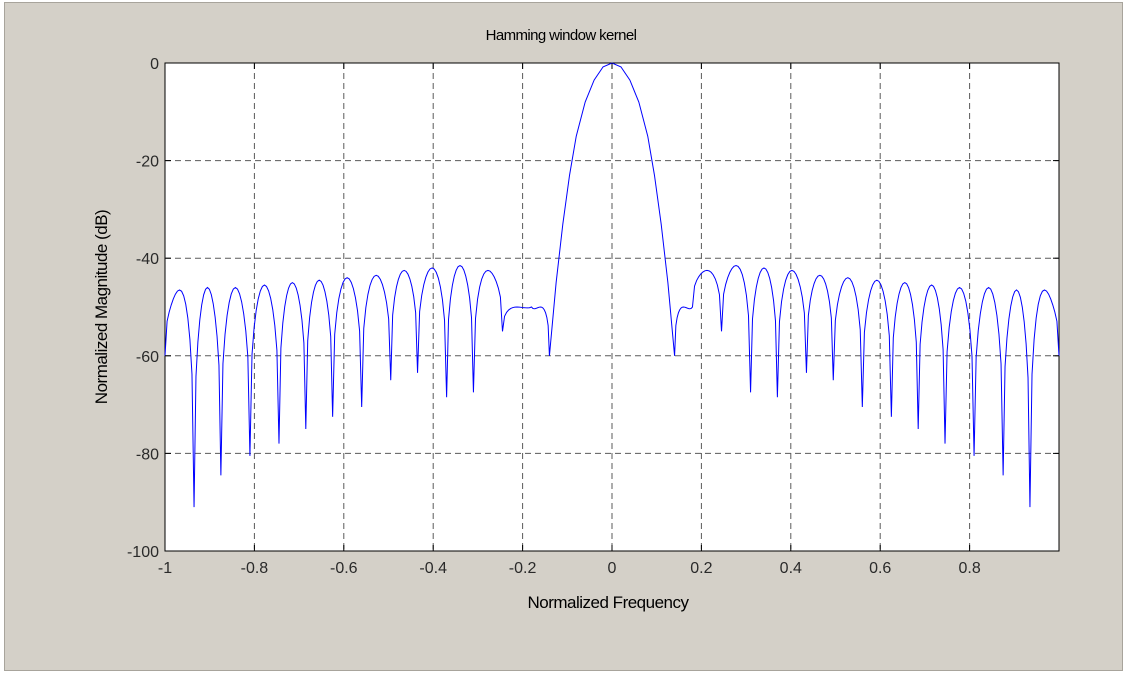 This screenshot has height=673, width=1127. What do you see at coordinates (612, 568) in the screenshot?
I see `x-tick-label: 0` at bounding box center [612, 568].